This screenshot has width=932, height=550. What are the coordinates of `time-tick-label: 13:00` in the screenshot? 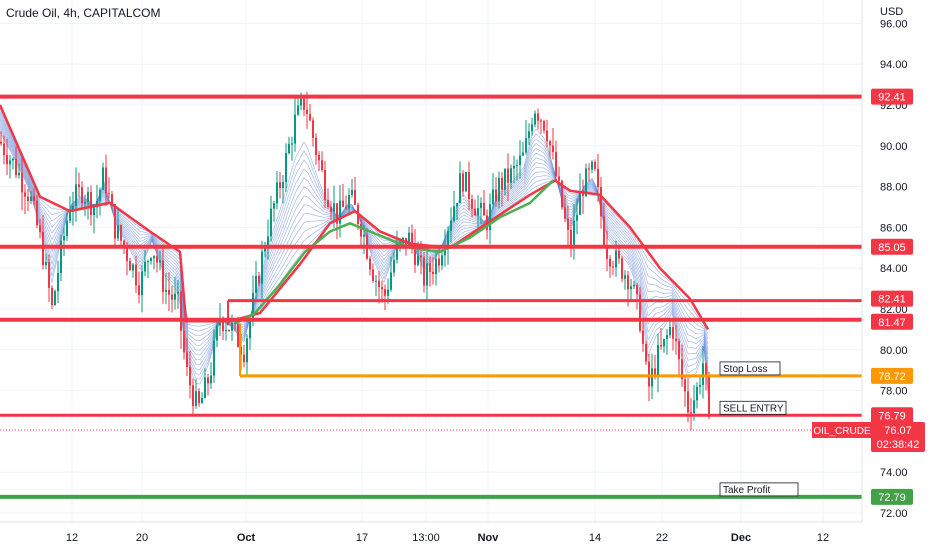 It's located at (426, 538).